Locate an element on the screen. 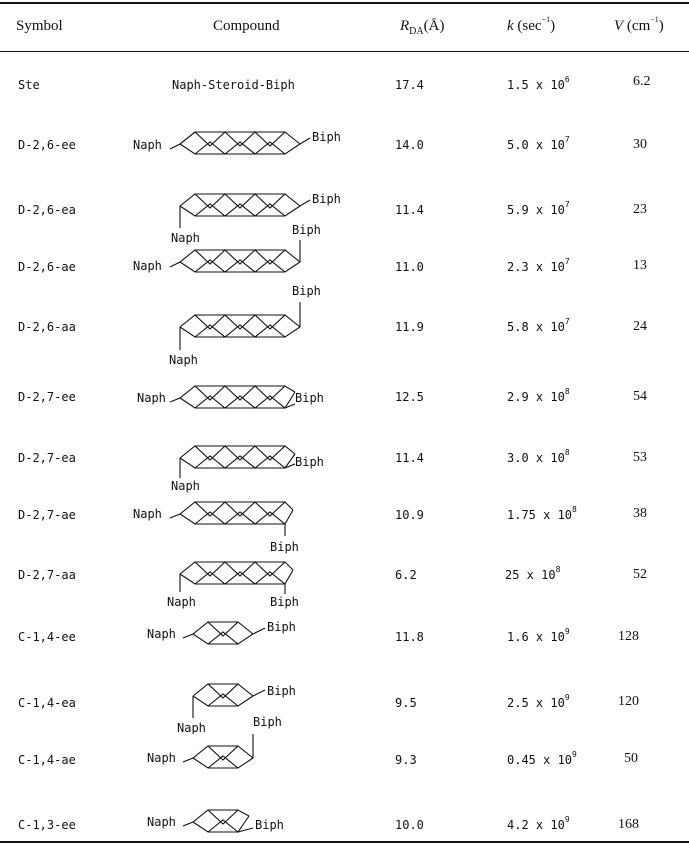 The width and height of the screenshot is (689, 844). row-c14ea-k: 2.5 x 109 is located at coordinates (538, 701).